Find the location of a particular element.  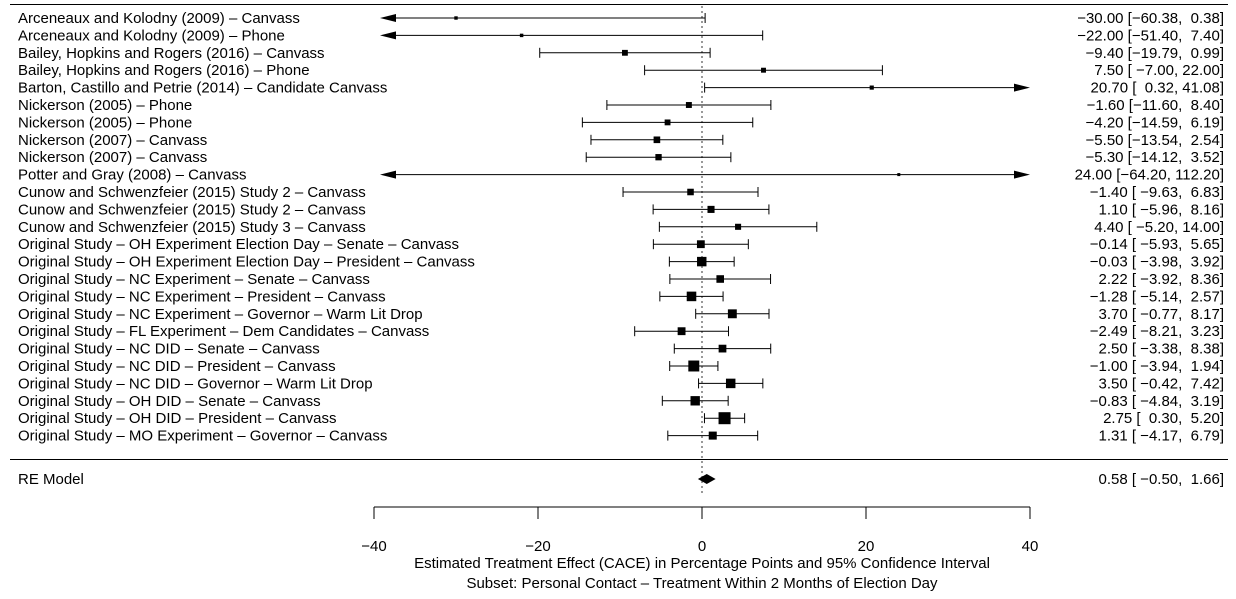

summary-label: RE Model is located at coordinates (51, 479).